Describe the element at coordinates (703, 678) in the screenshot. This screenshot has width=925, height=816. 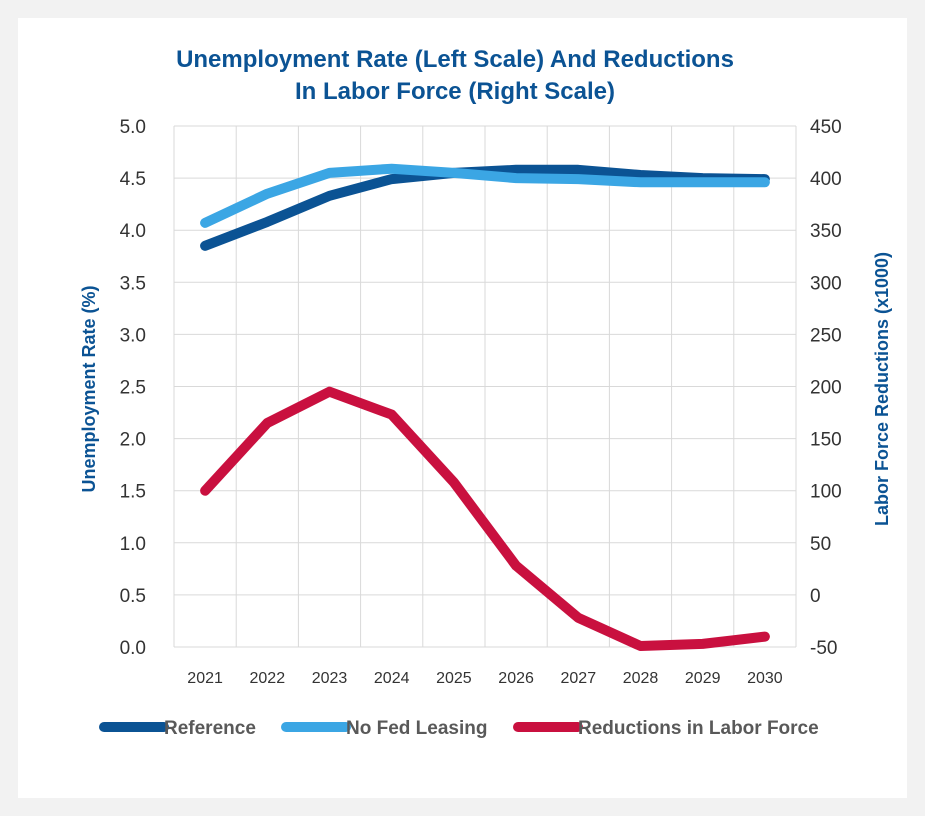
I see `x-tick-label: 2029` at that location.